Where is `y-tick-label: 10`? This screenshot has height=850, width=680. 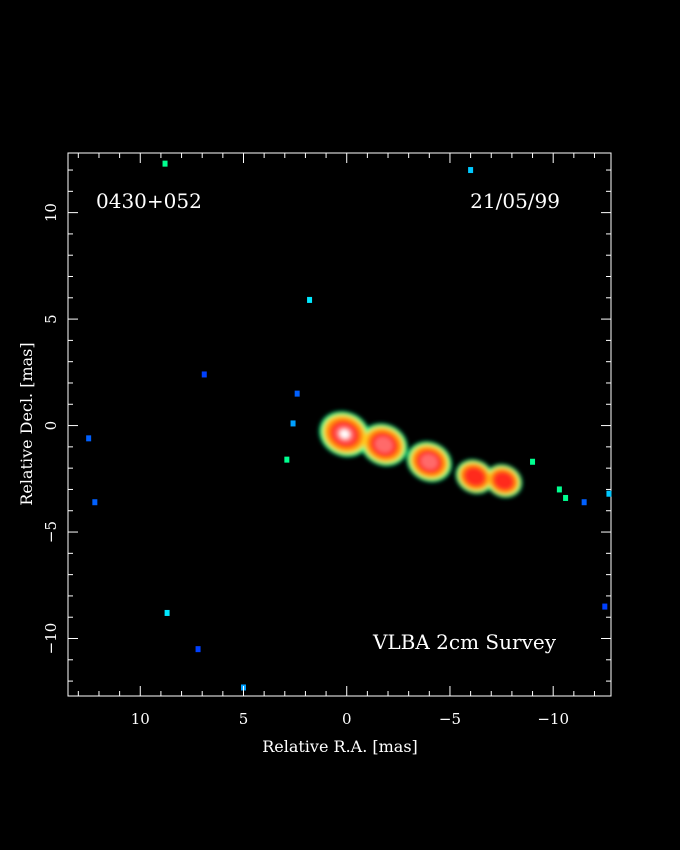
y-tick-label: 10 is located at coordinates (51, 212).